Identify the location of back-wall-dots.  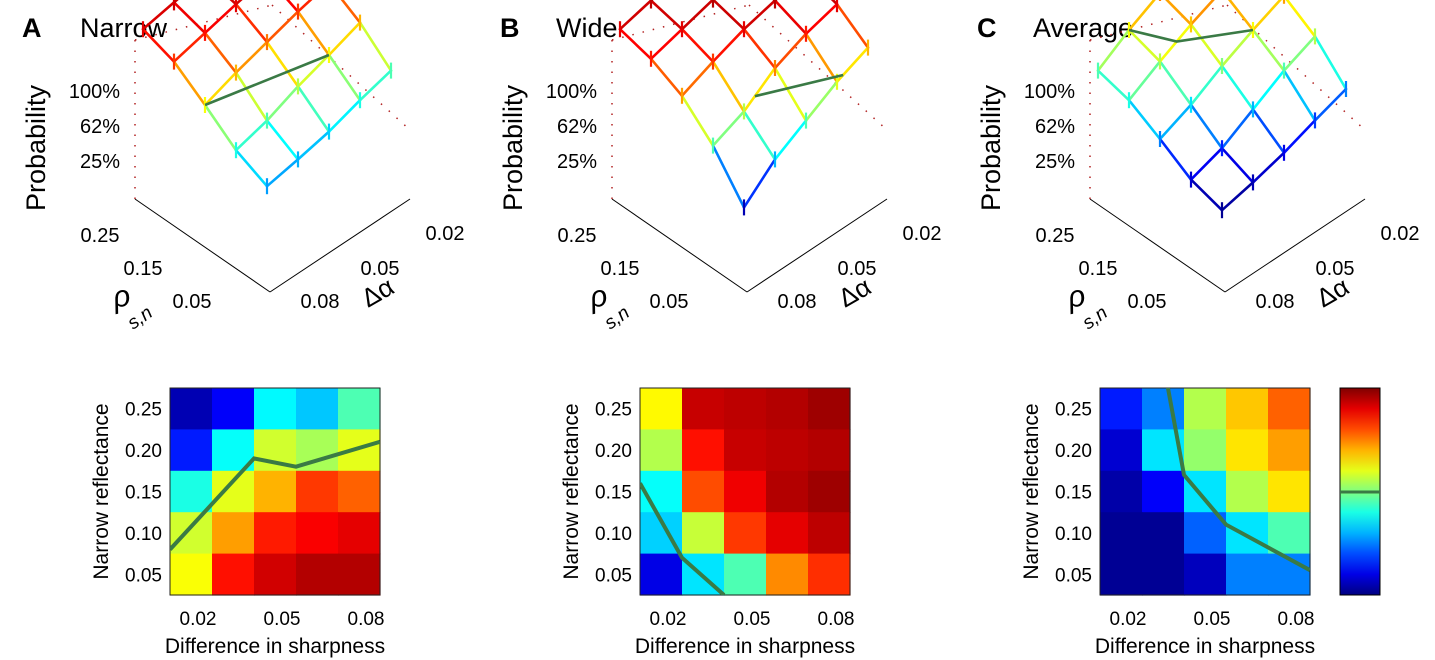
(680, 22).